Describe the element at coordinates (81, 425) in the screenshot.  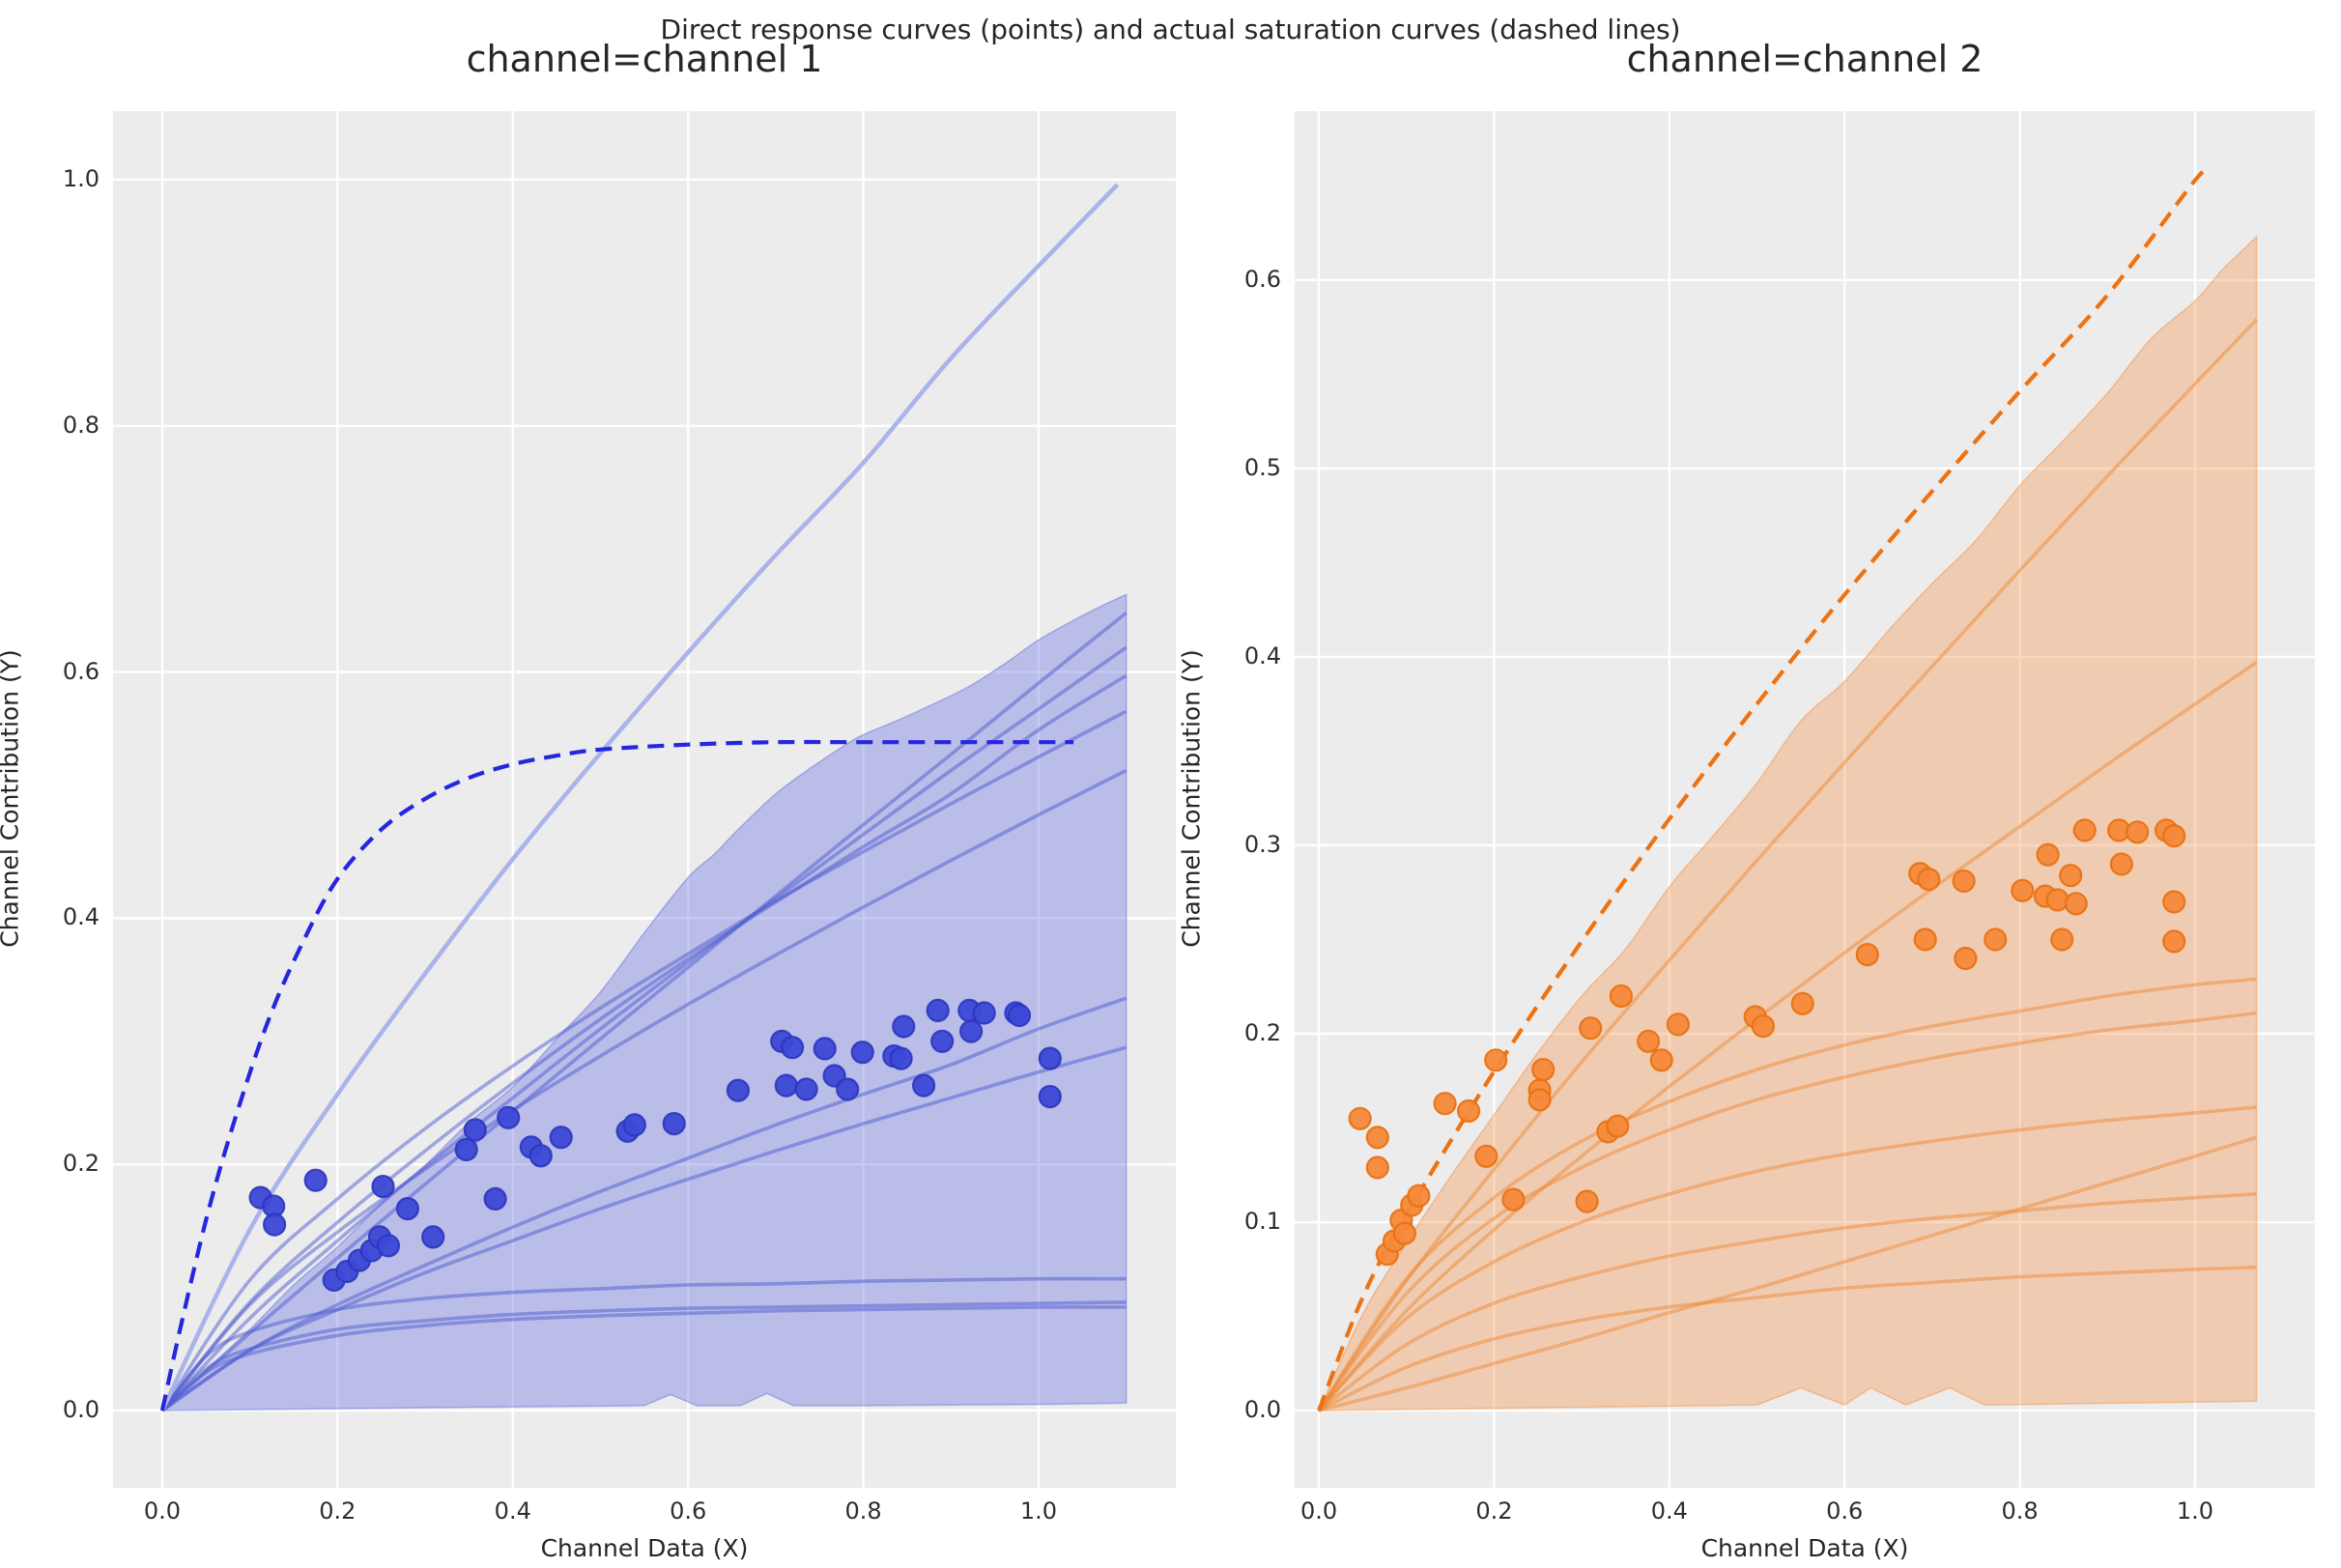
I see `y-tick-label: 0.8` at that location.